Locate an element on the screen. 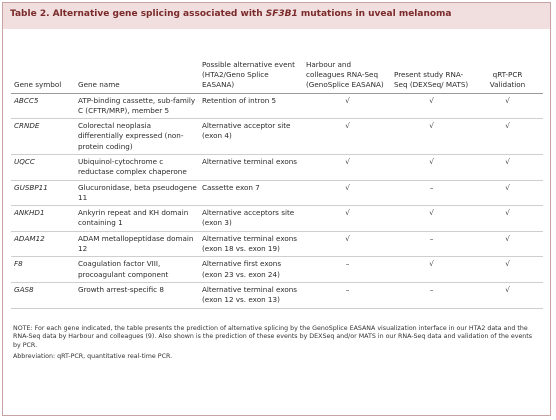 The width and height of the screenshot is (556, 420). cell-gene-symbol: GAS8 is located at coordinates (43, 295).